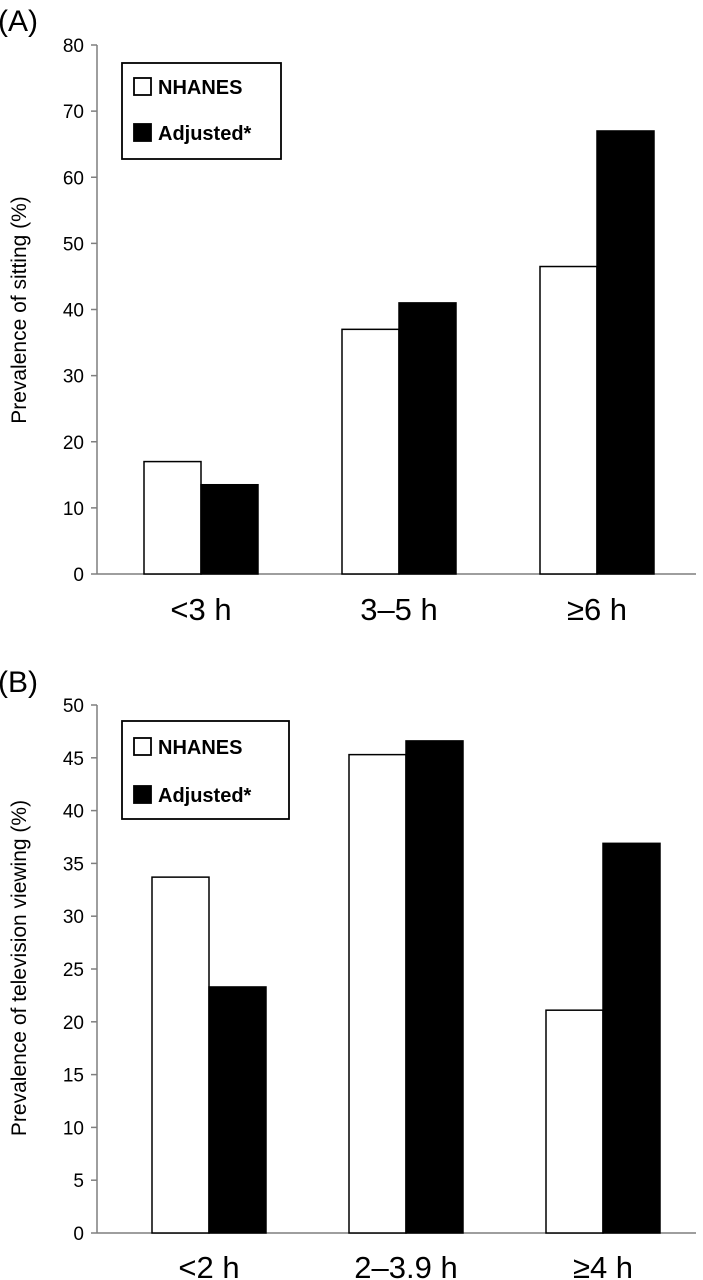  I want to click on x-tick-labels-a: <3 h 3–5 h ≥6 h, so click(398, 609).